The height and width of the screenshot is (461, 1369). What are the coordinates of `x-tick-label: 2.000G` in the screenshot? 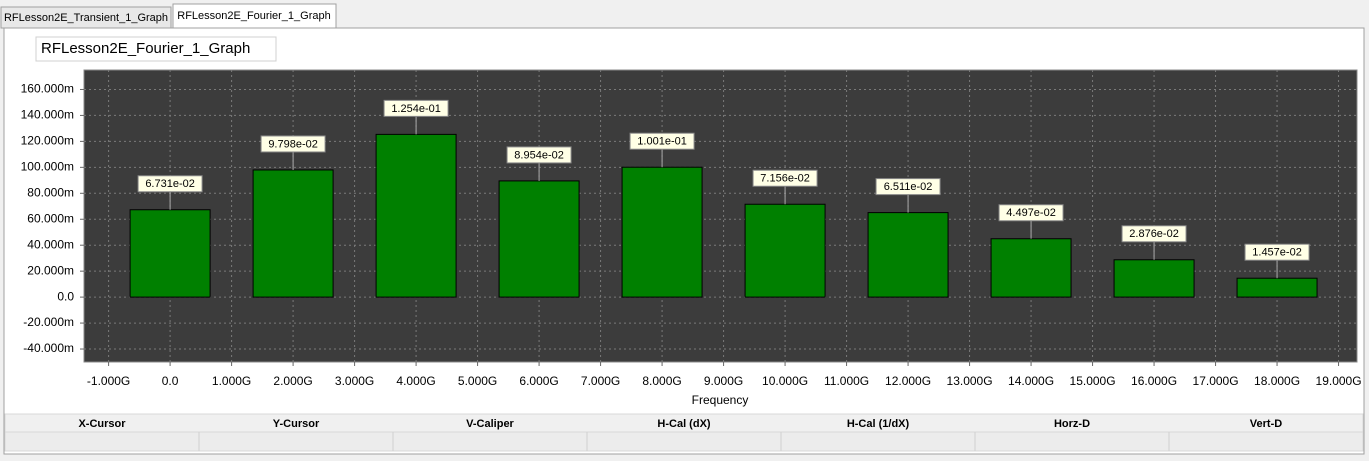 It's located at (292, 381).